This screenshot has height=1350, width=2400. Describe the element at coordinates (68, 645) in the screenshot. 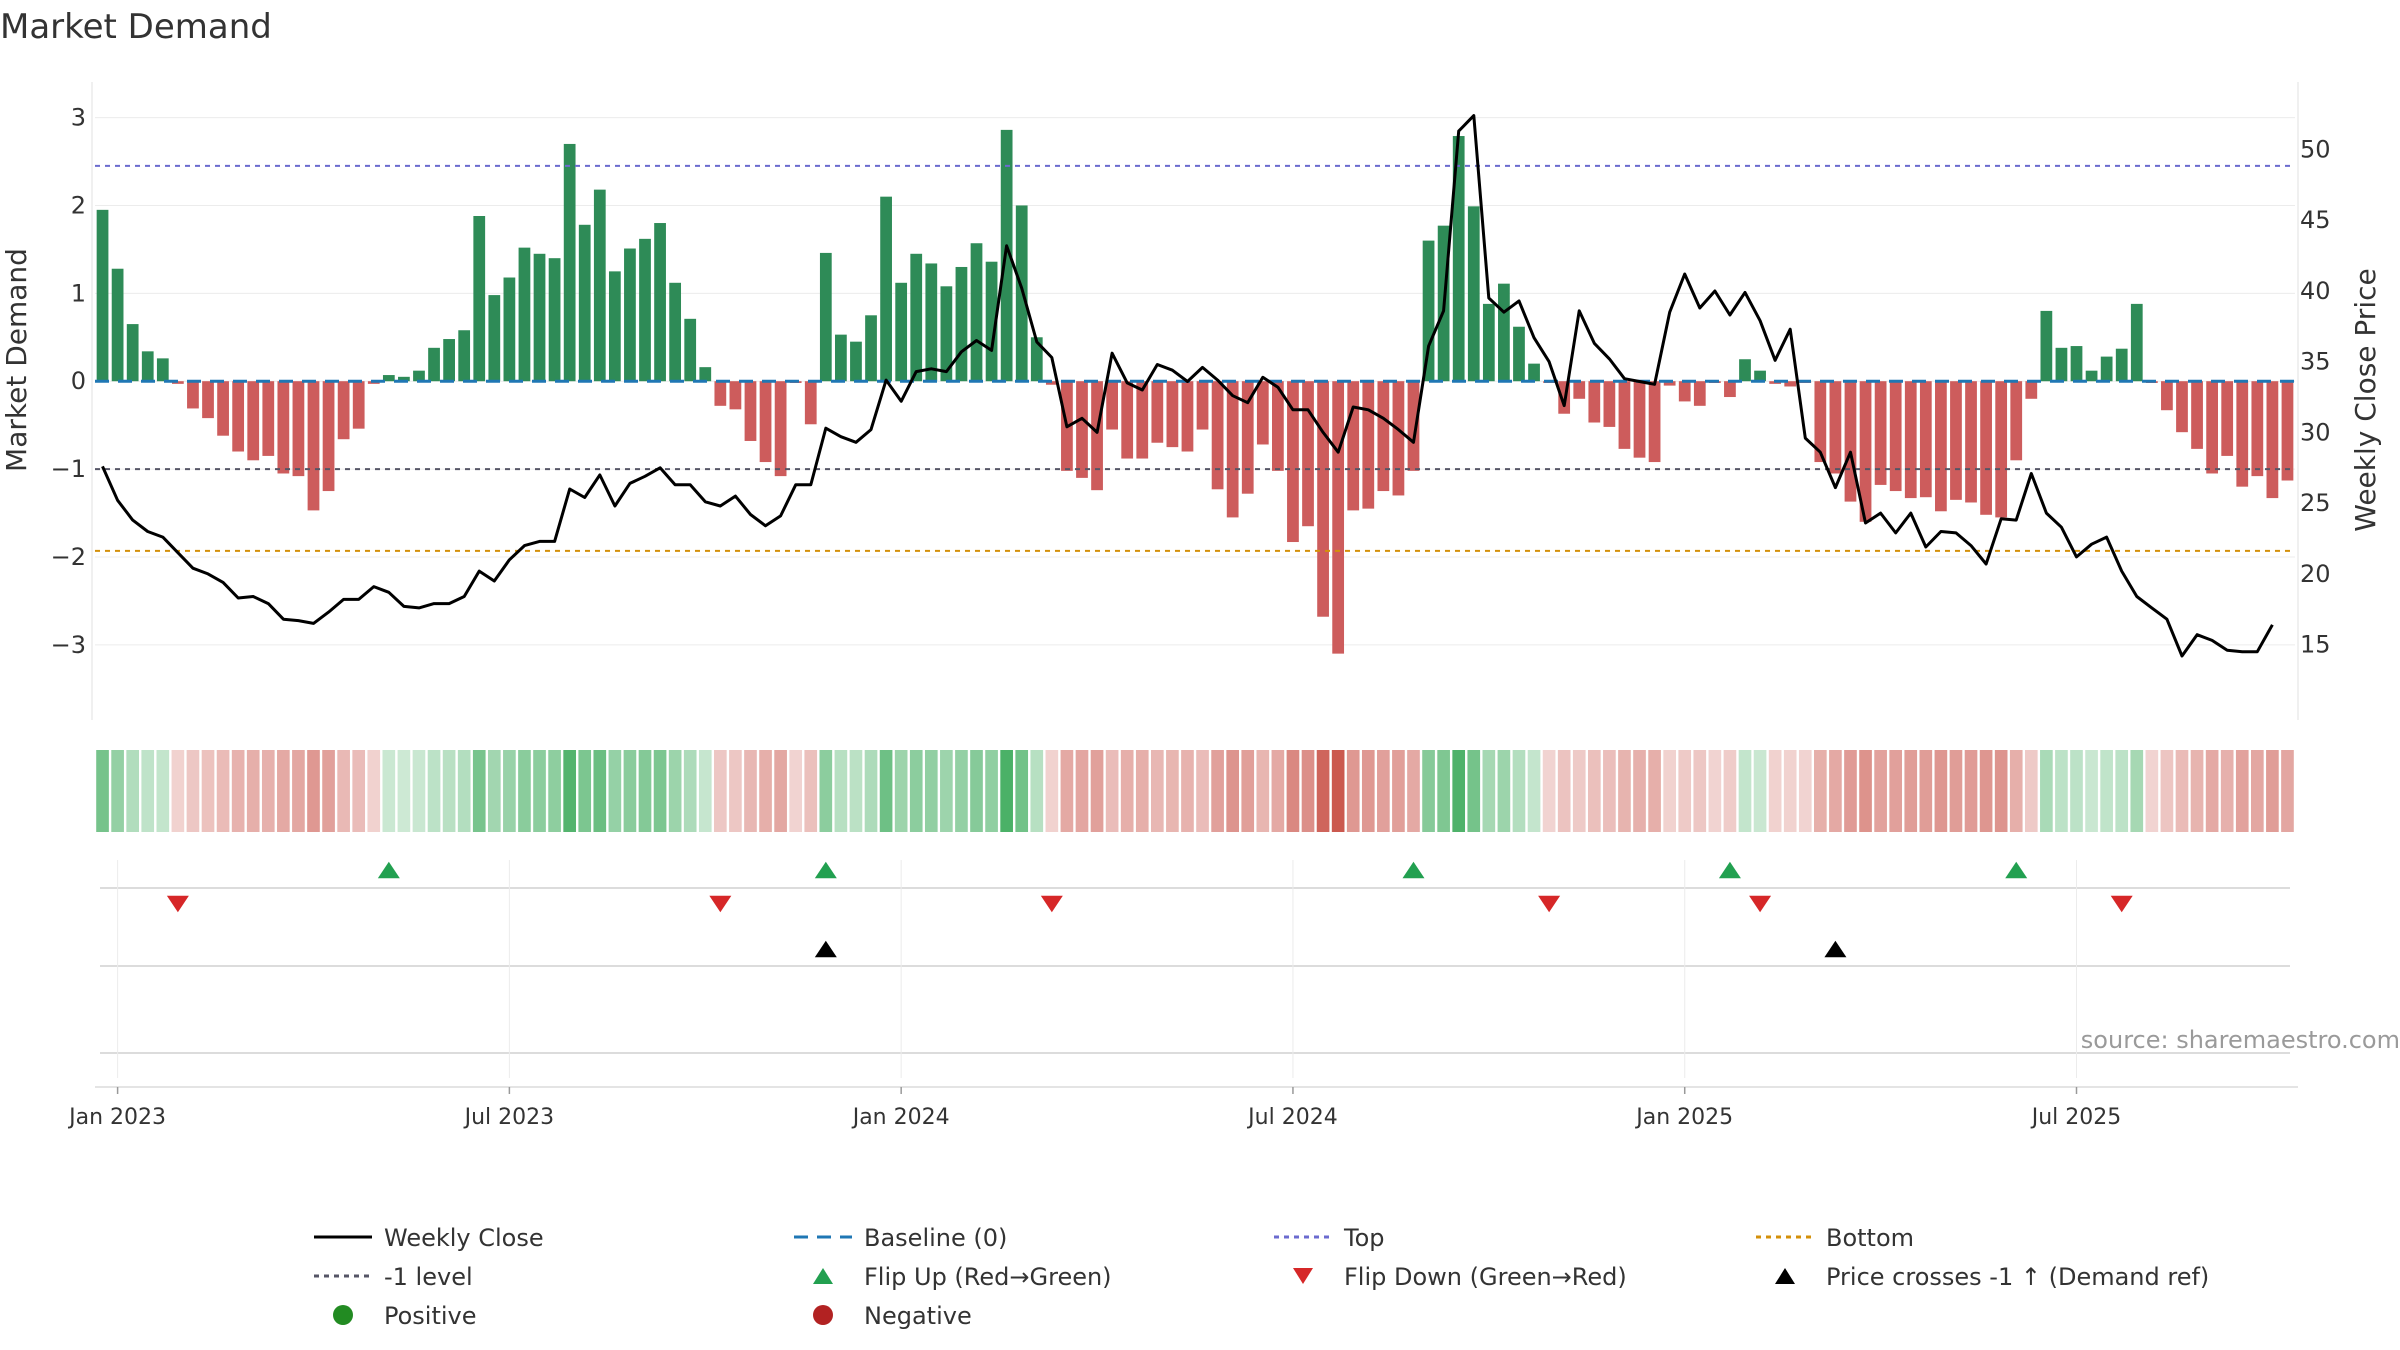

I see `y-left-tick-label: −3` at that location.